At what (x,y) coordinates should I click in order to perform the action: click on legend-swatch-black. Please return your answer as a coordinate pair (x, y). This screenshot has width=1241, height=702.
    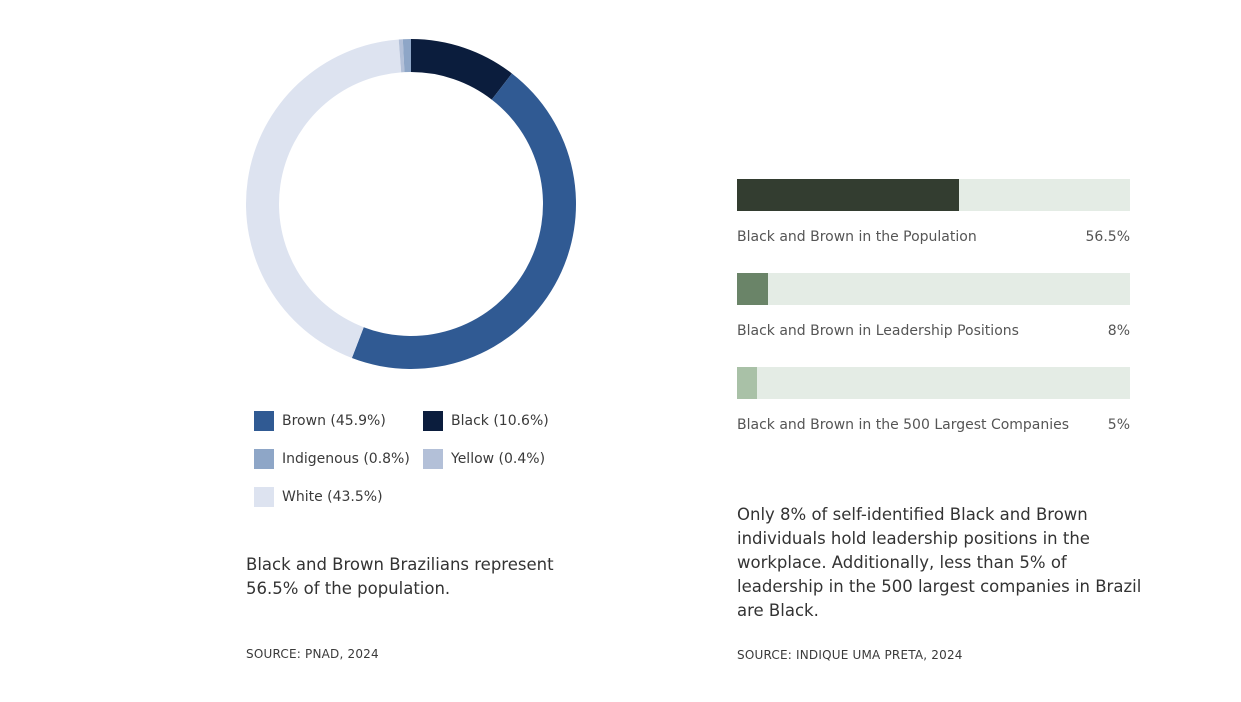
    Looking at the image, I should click on (433, 421).